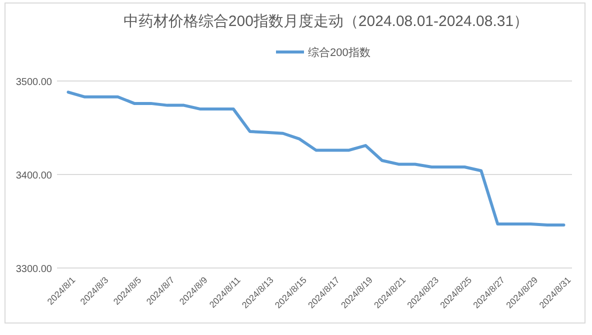 This screenshot has height=335, width=592. I want to click on legend-label: 综合200指数, so click(339, 52).